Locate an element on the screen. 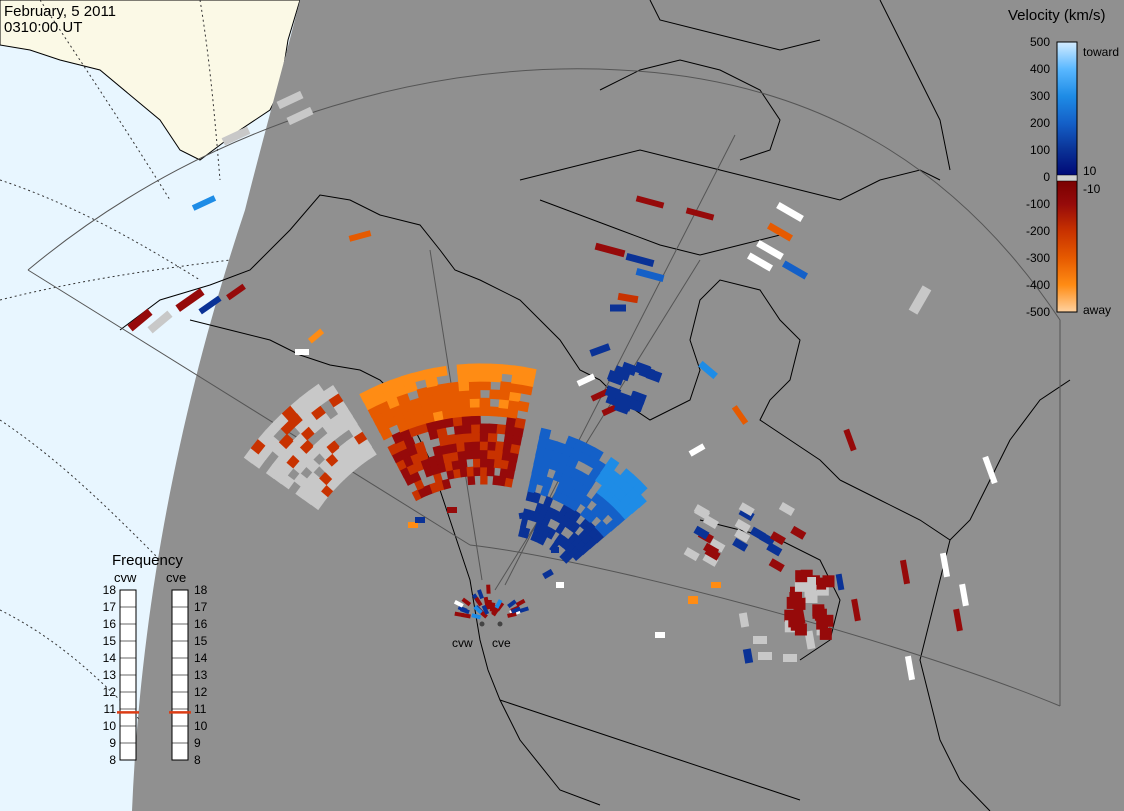  colorbar-tick-label: 0 is located at coordinates (1046, 177).